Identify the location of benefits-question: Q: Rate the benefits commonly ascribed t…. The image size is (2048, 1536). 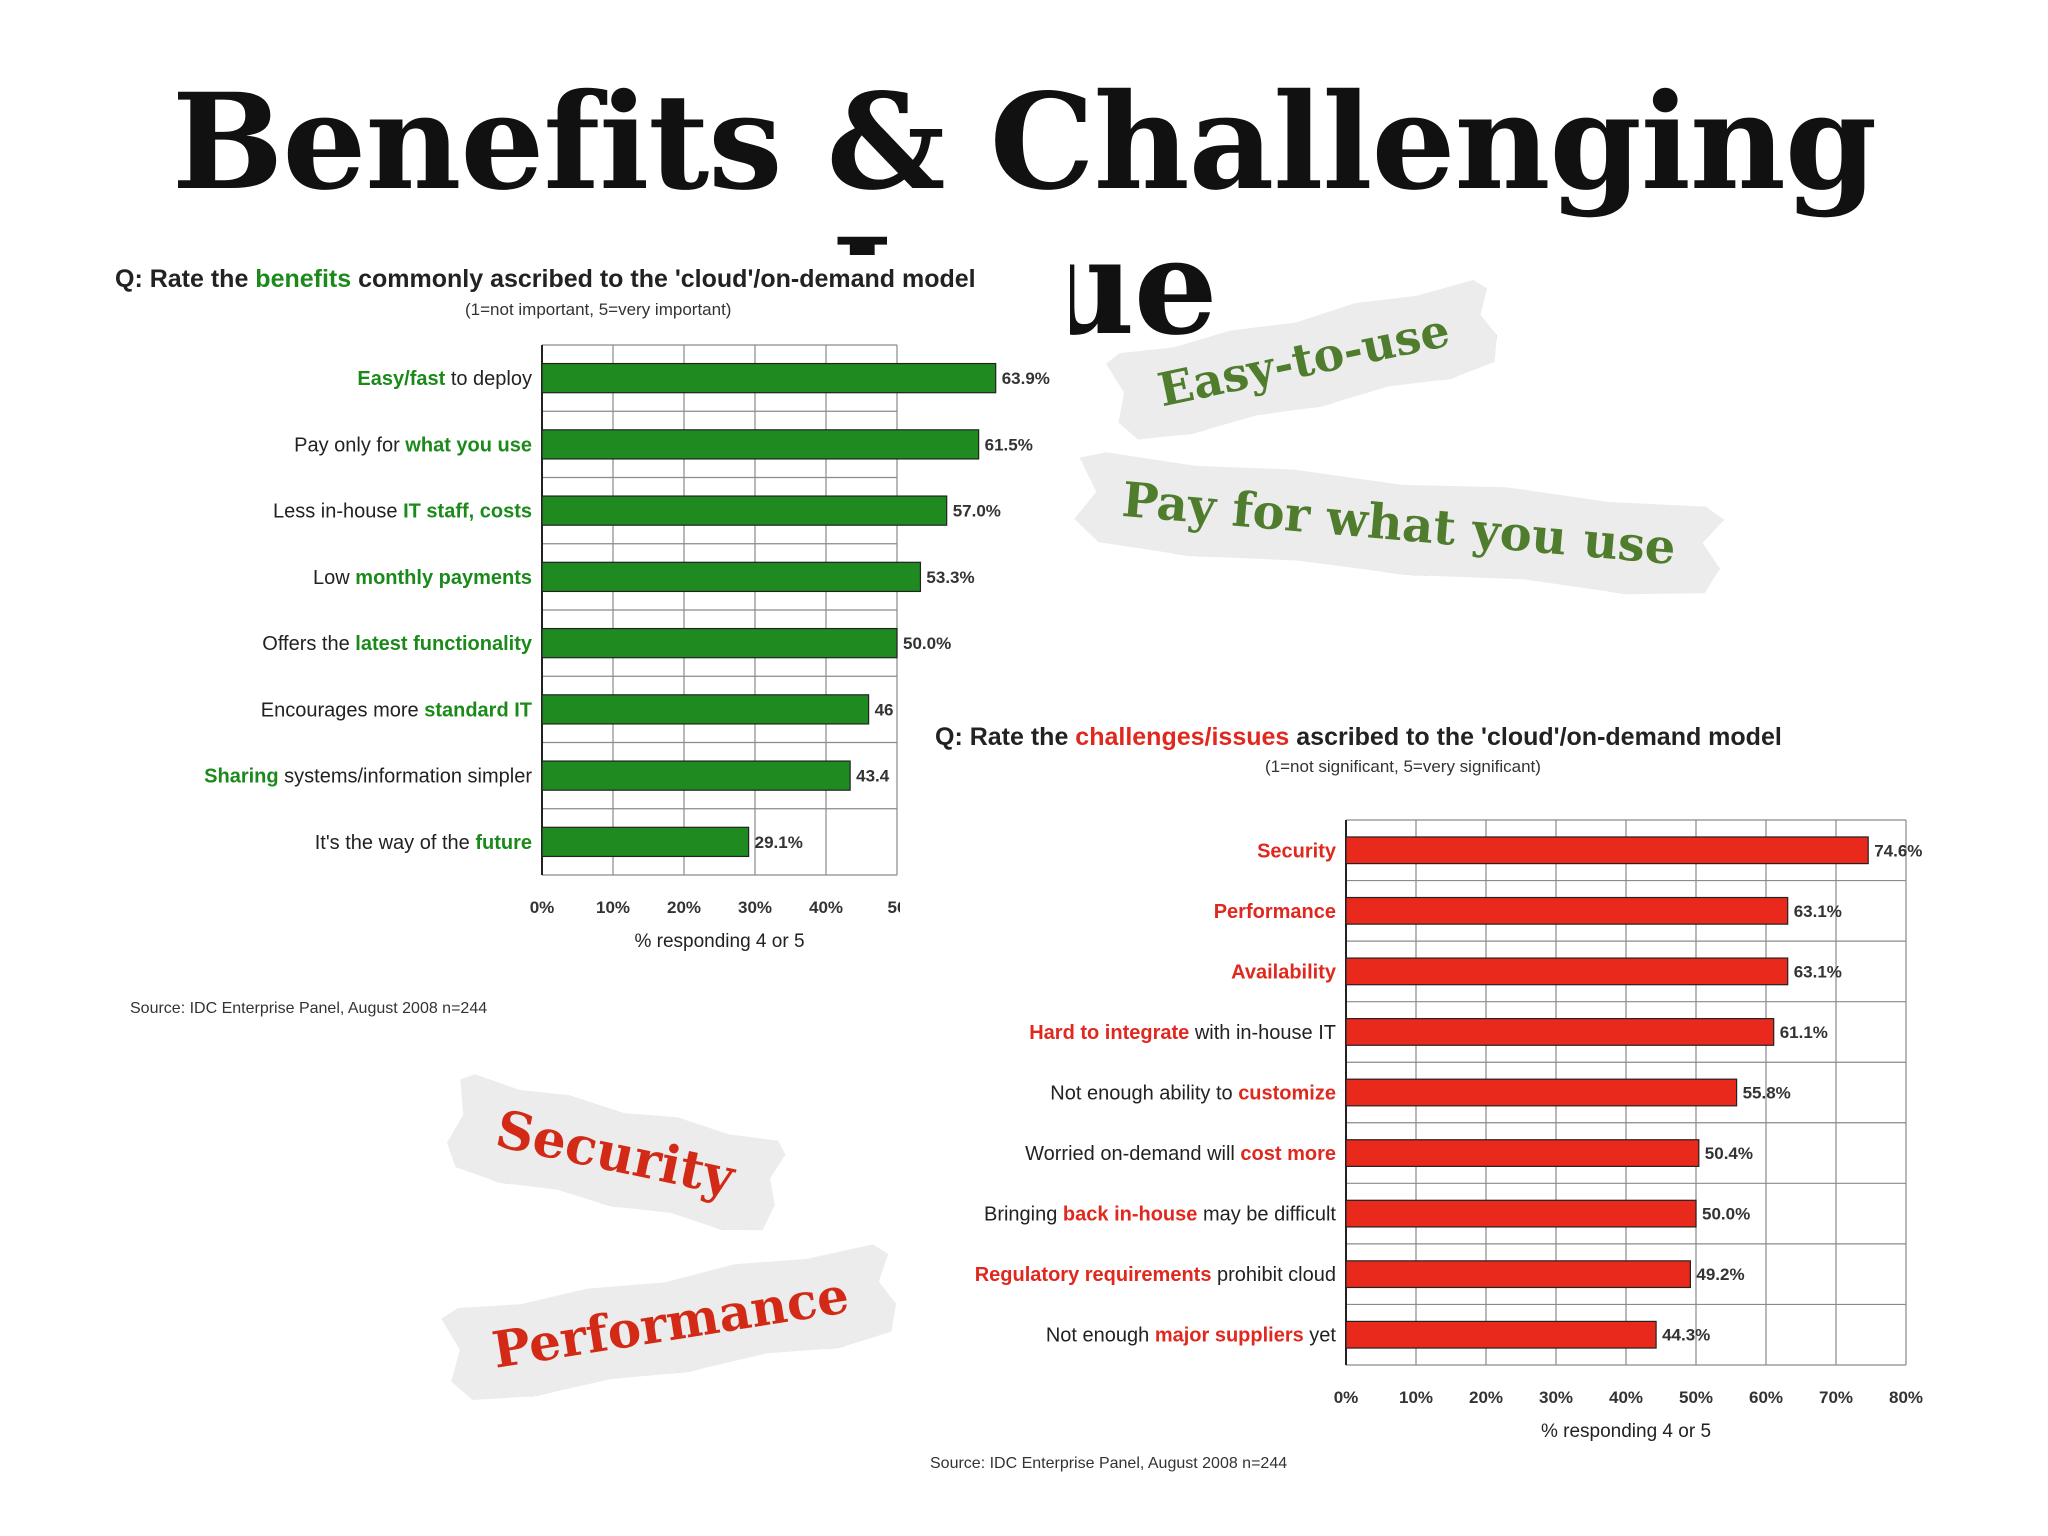
(545, 279).